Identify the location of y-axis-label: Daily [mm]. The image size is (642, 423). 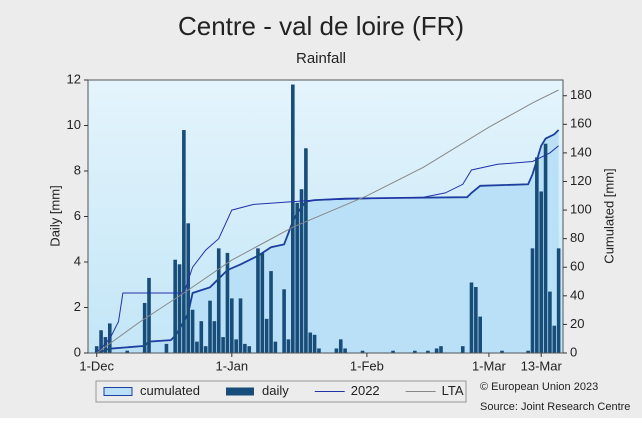
(54, 215).